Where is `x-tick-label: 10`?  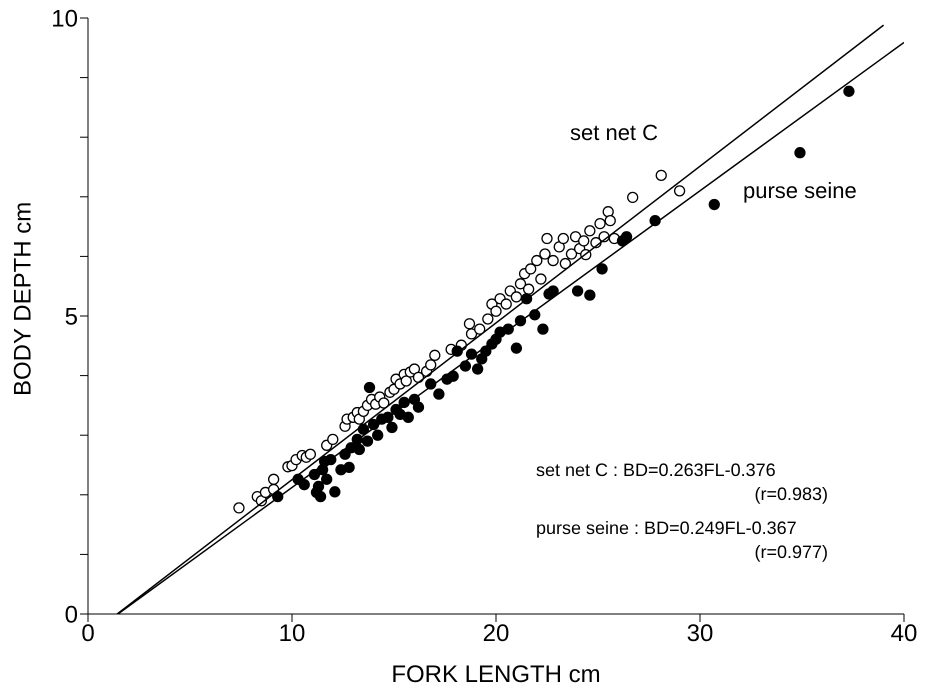 x-tick-label: 10 is located at coordinates (292, 634).